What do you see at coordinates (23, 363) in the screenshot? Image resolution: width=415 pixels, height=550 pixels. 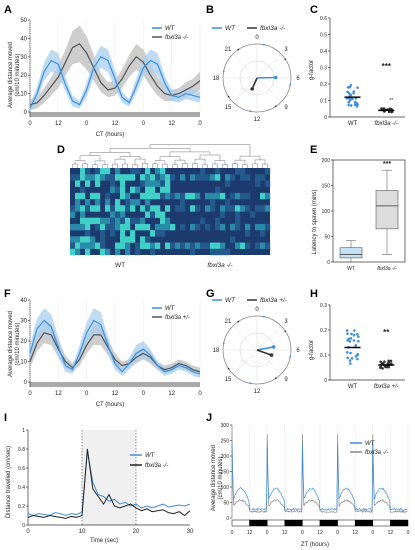 I see `f-ytick-label: 10` at bounding box center [23, 363].